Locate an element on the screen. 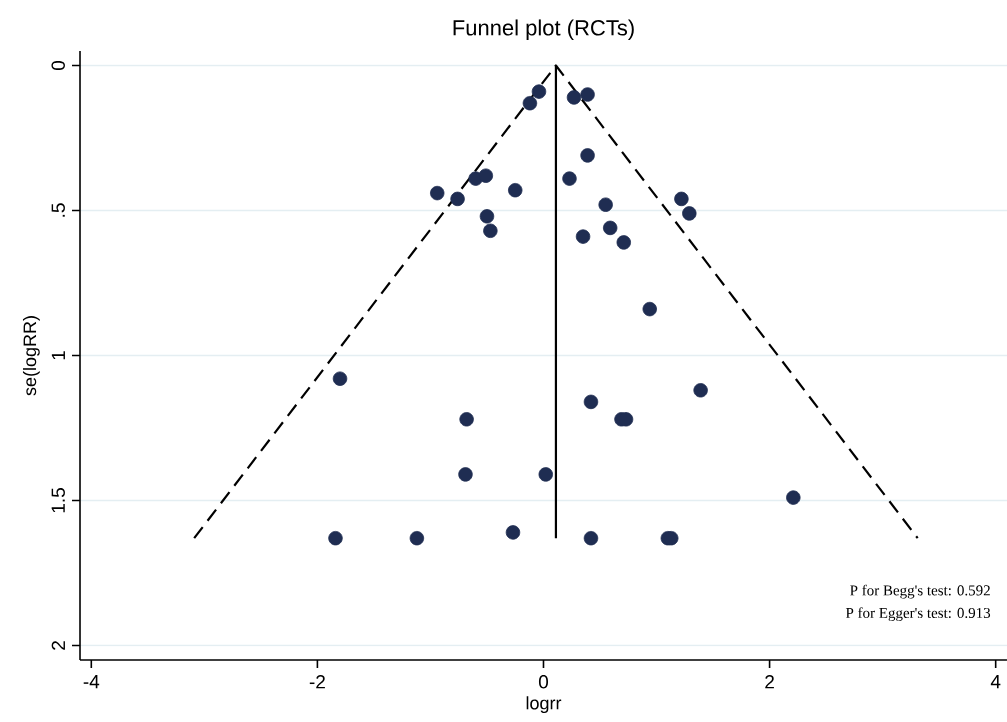  y-tick-label: 2 is located at coordinates (58, 645).